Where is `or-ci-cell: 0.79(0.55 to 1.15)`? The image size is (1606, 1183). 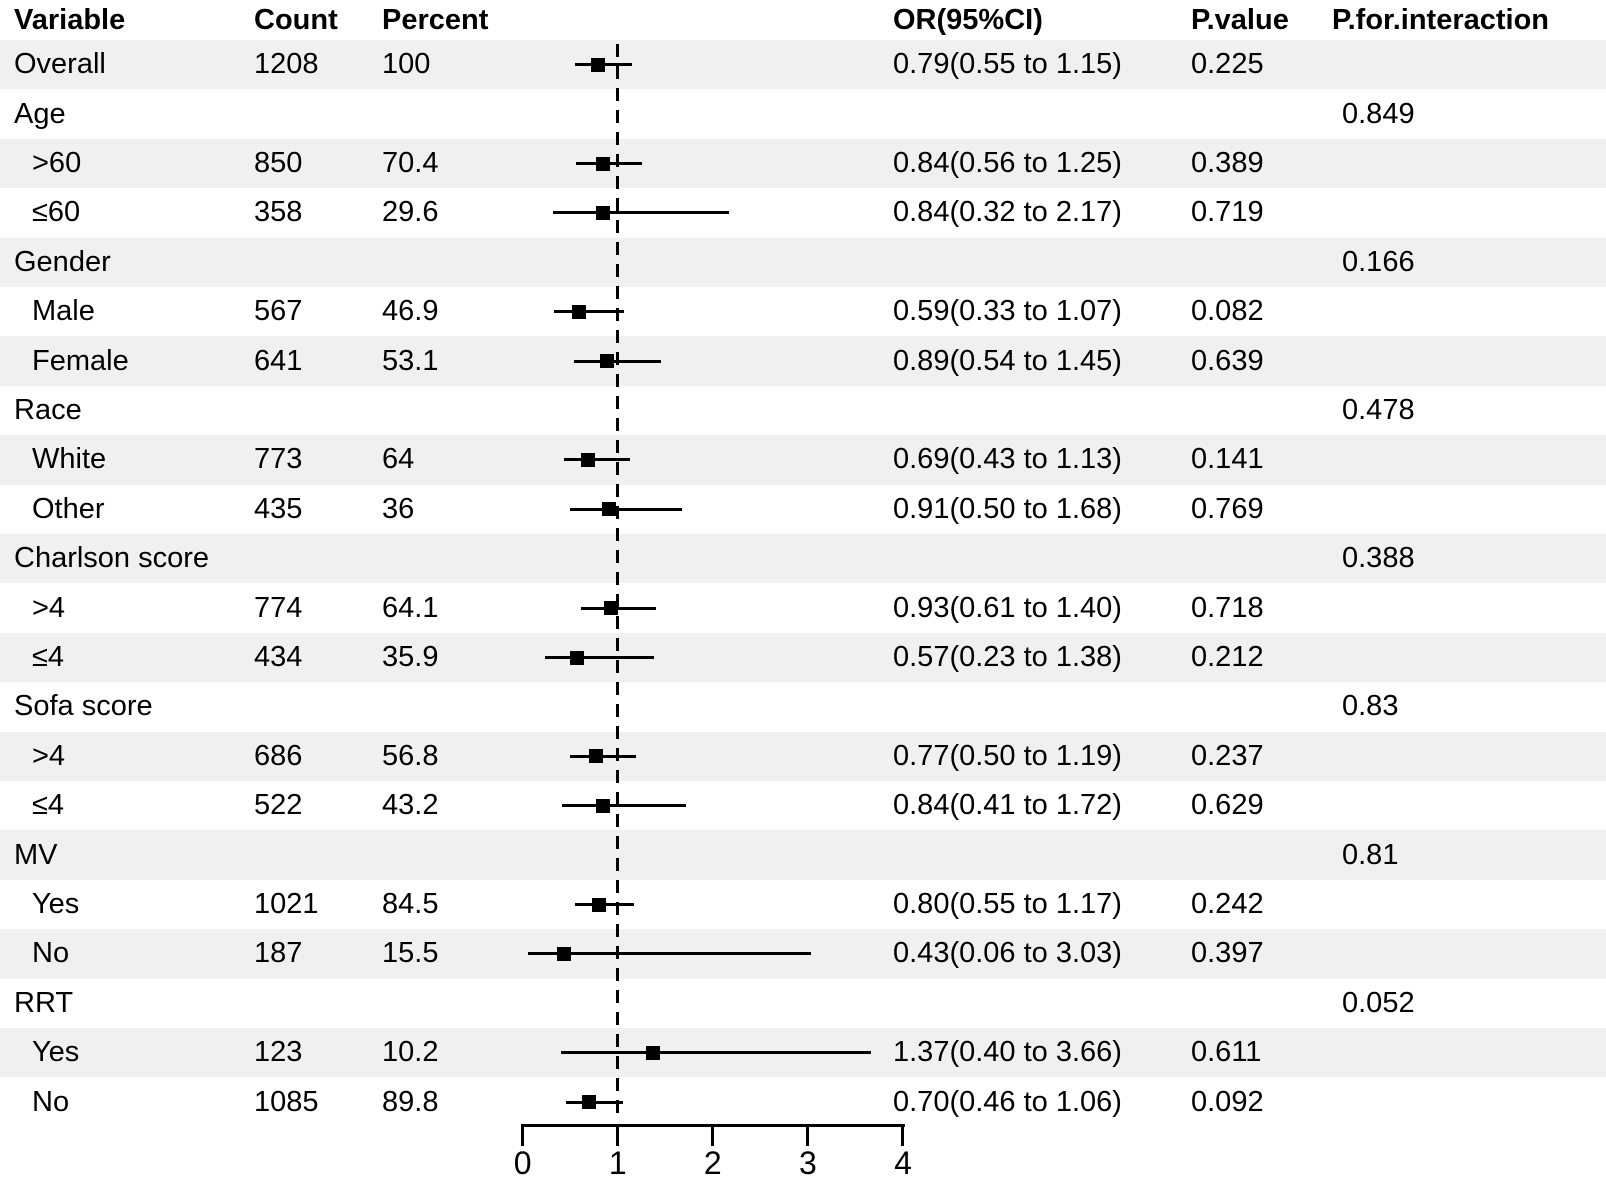
or-ci-cell: 0.79(0.55 to 1.15) is located at coordinates (1007, 64).